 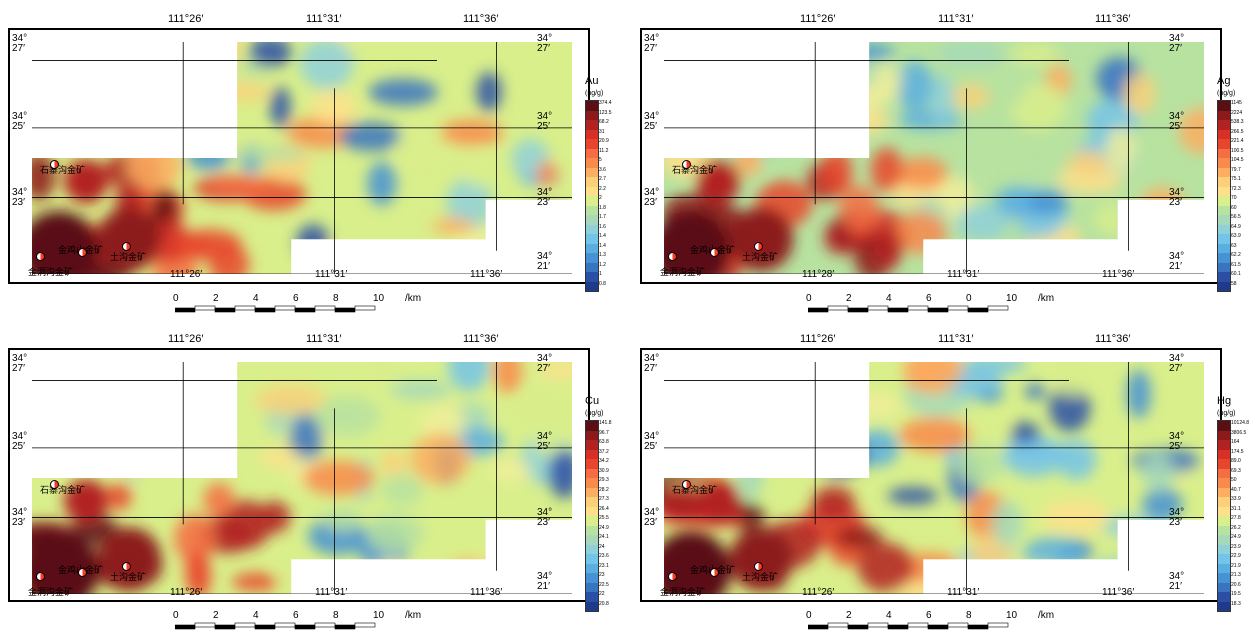 What do you see at coordinates (695, 490) in the screenshot?
I see `mine-label: 石寨沟金矿` at bounding box center [695, 490].